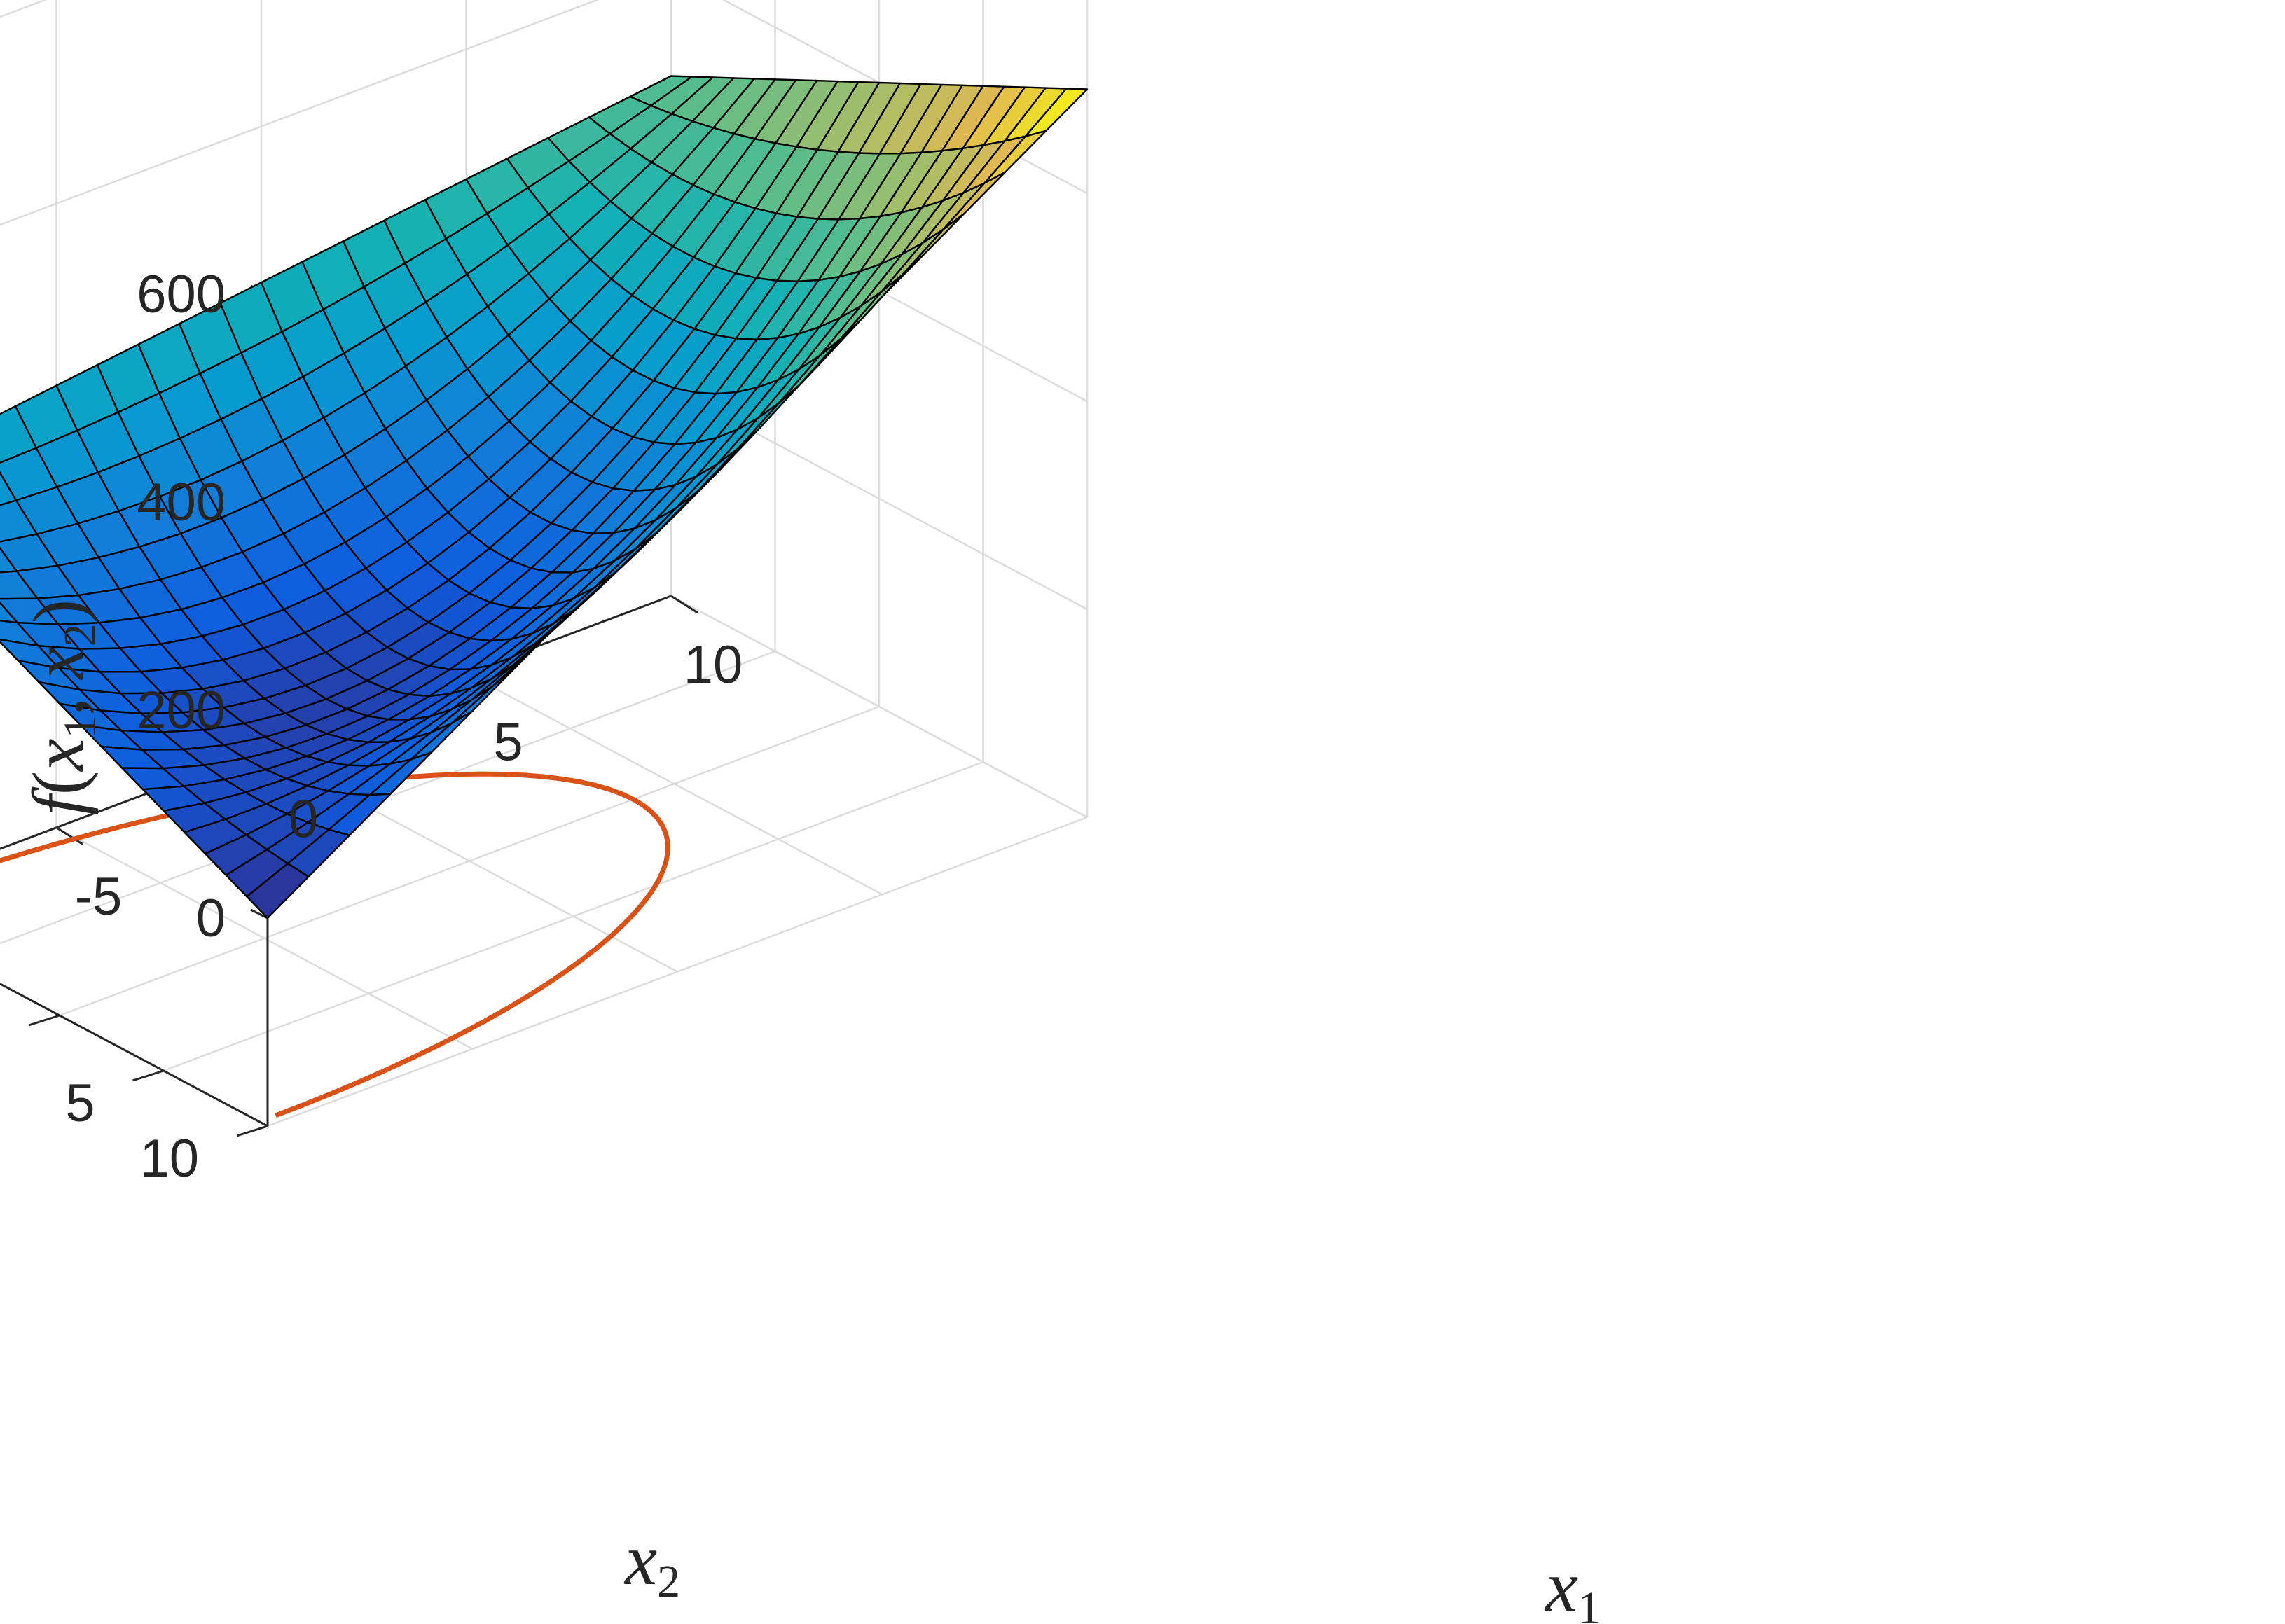 This screenshot has height=1624, width=2285. I want to click on x2-tick-label: 10, so click(169, 1158).